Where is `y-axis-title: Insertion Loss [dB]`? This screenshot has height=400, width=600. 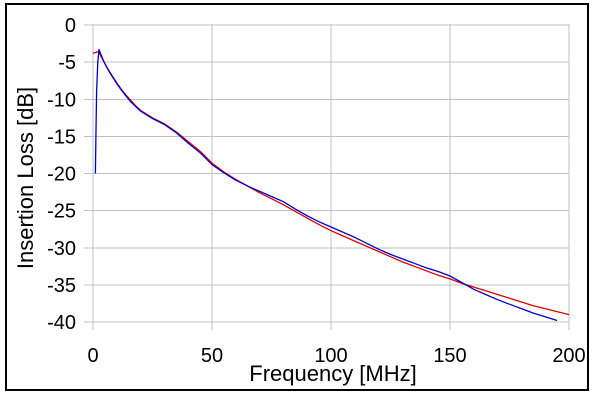
y-axis-title: Insertion Loss [dB] is located at coordinates (25, 178).